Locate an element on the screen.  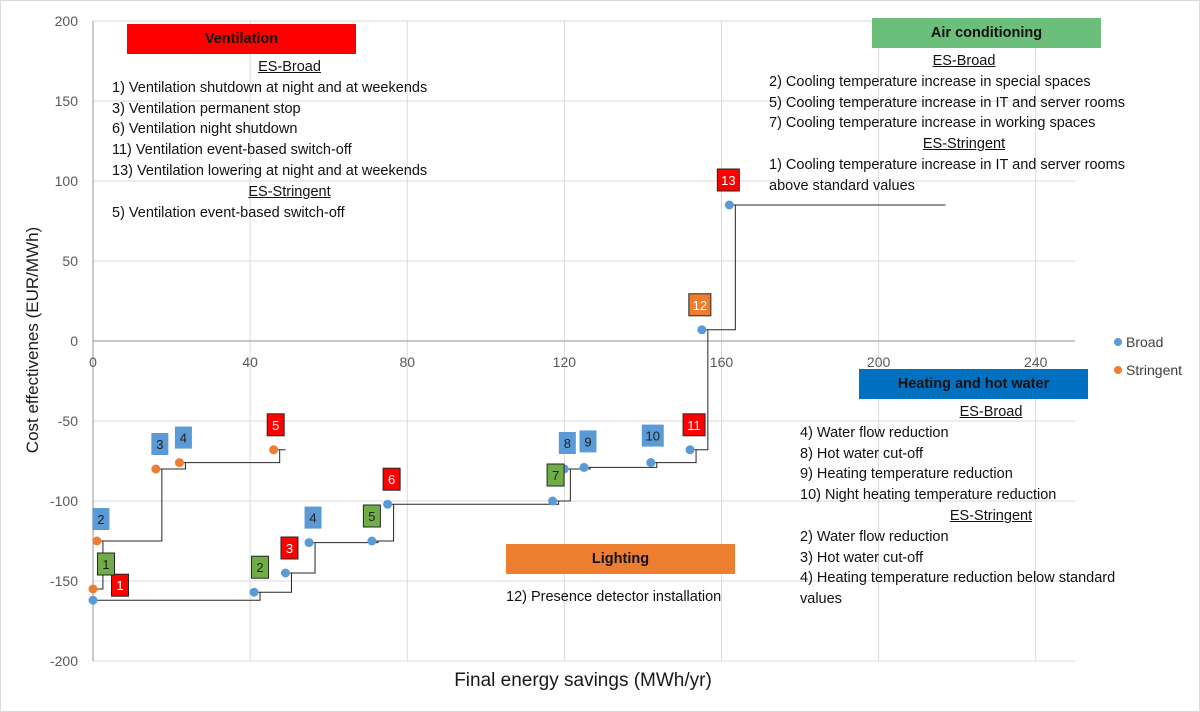
ventilation-title: Ventilation is located at coordinates (241, 39).